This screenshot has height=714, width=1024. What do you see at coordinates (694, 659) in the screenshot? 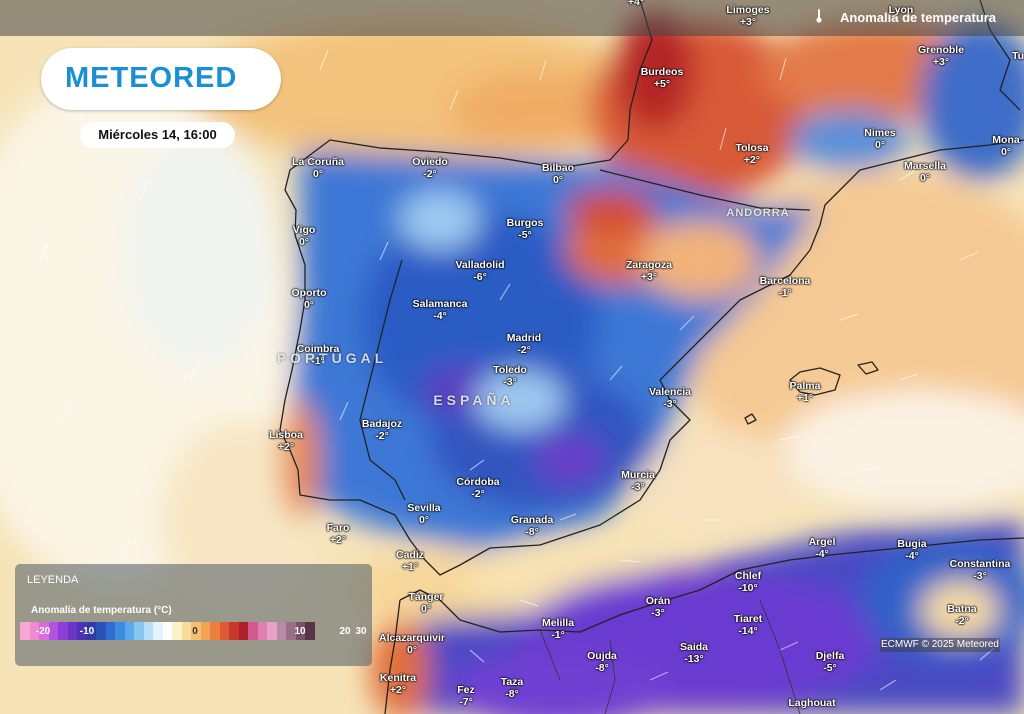
I see `city-anomaly-value: -13°` at bounding box center [694, 659].